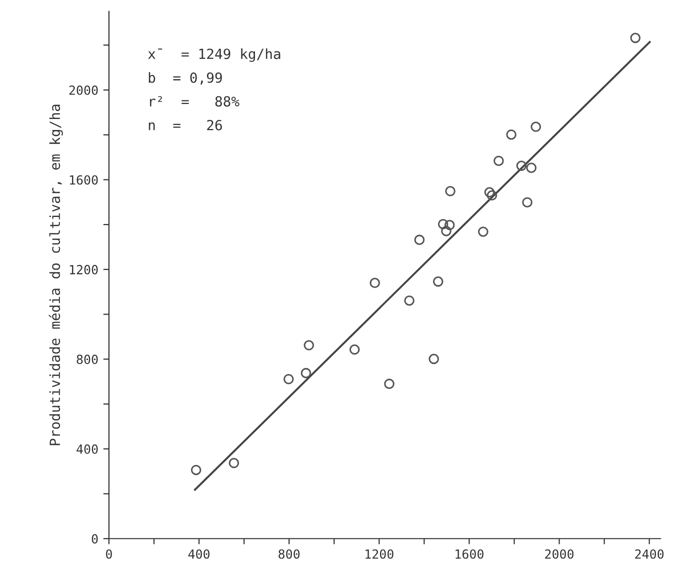 The width and height of the screenshot is (681, 573). Describe the element at coordinates (87, 359) in the screenshot. I see `y-tick-label: 800` at that location.